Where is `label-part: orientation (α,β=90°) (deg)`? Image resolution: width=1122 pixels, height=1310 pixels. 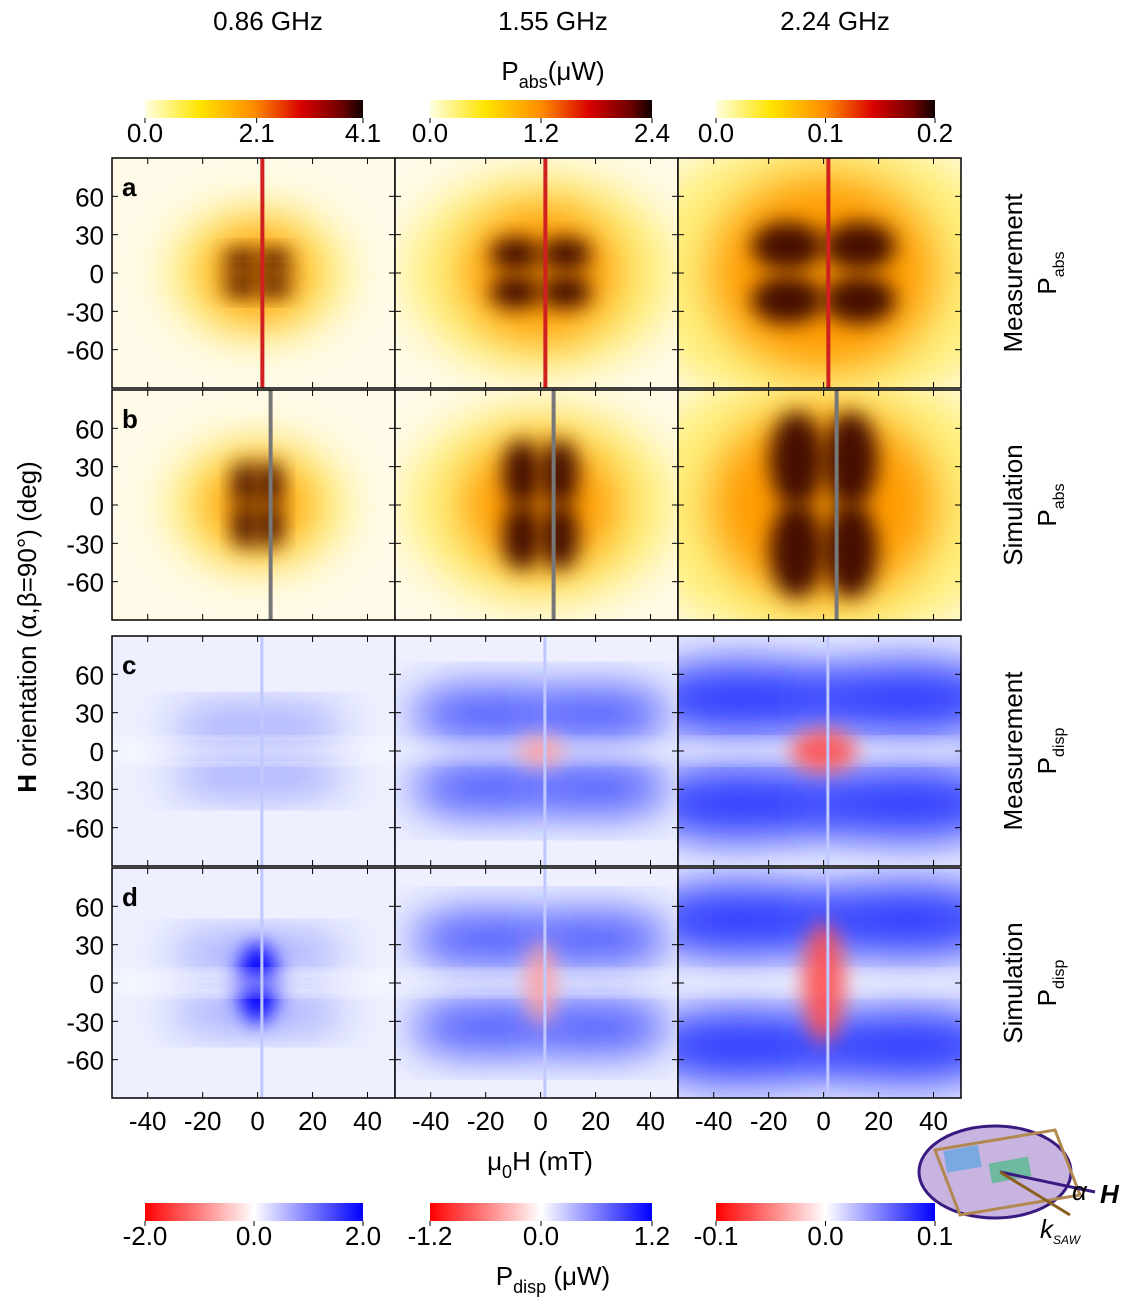
label-part: orientation (α,β=90°) (deg) is located at coordinates (27, 617).